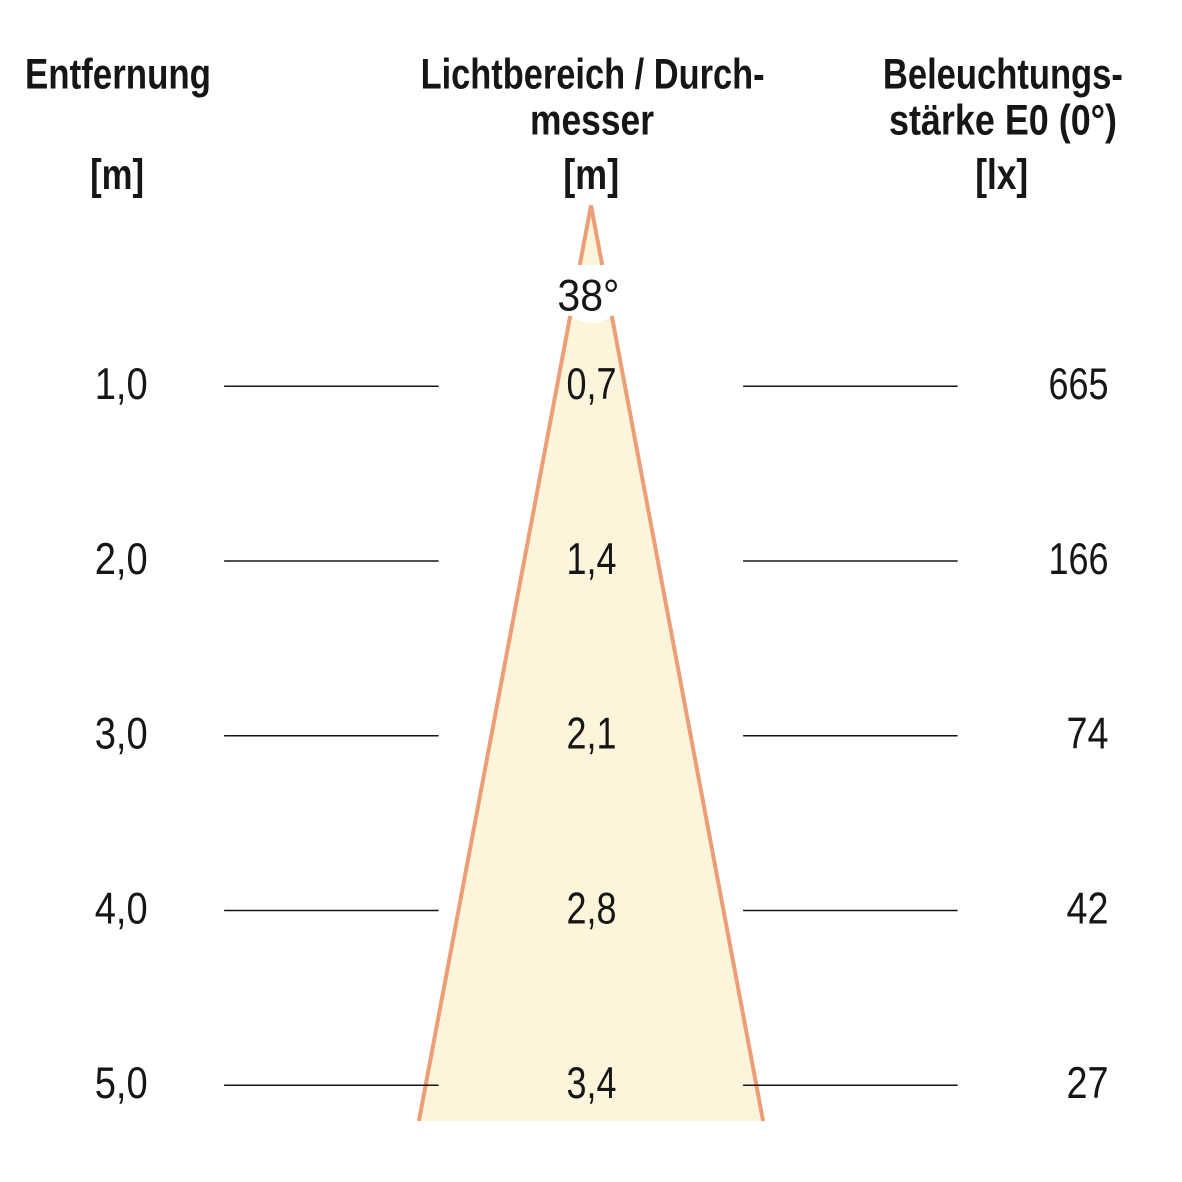  Describe the element at coordinates (592, 909) in the screenshot. I see `svg-text: 2,8` at that location.